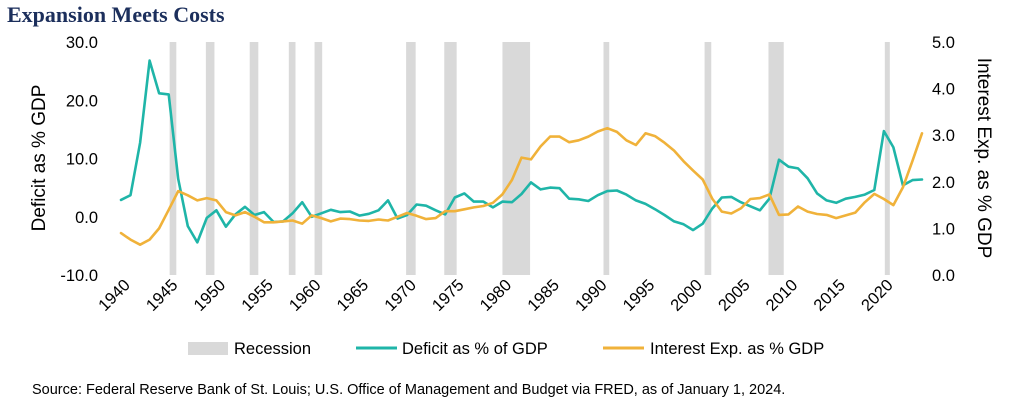  Describe the element at coordinates (82, 43) in the screenshot. I see `left-tick-label: 30.0` at that location.